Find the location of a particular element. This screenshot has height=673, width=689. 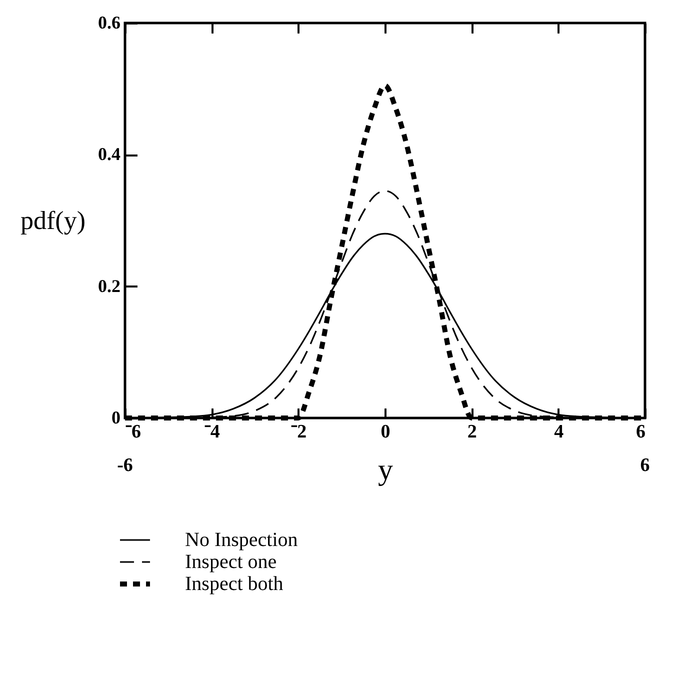

x2-tick-label: -6 is located at coordinates (125, 465).